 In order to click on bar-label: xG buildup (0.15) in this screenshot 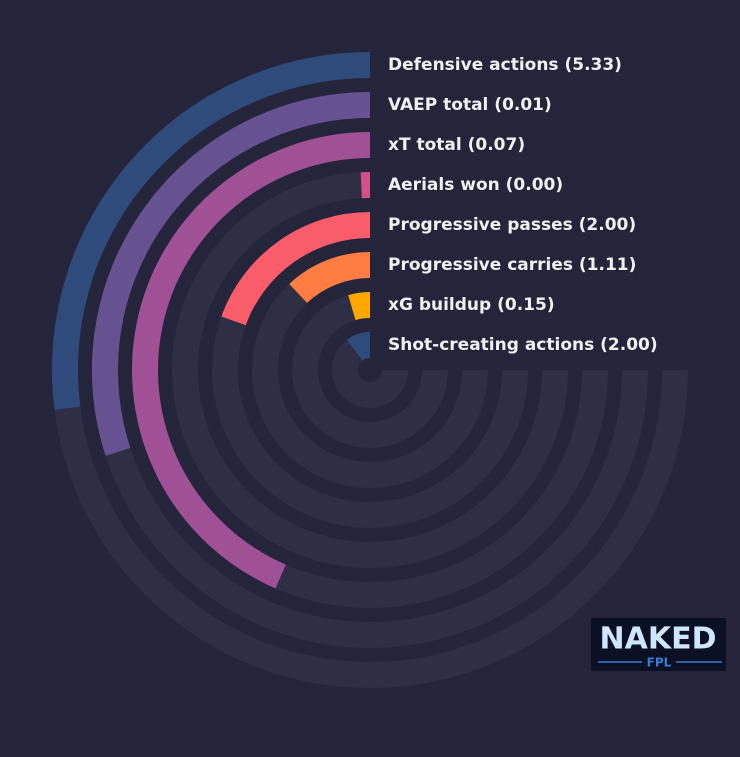, I will do `click(471, 305)`.